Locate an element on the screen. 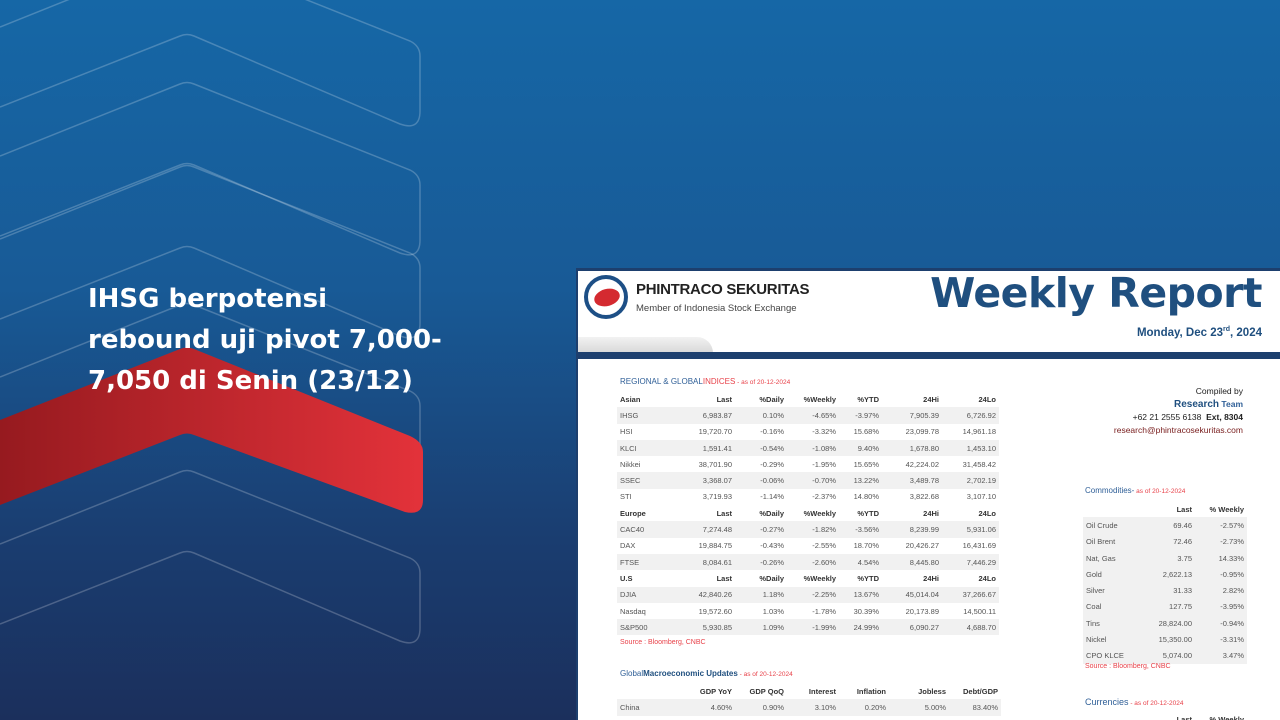 The image size is (1280, 720). row-label: IHSG is located at coordinates (647, 415).